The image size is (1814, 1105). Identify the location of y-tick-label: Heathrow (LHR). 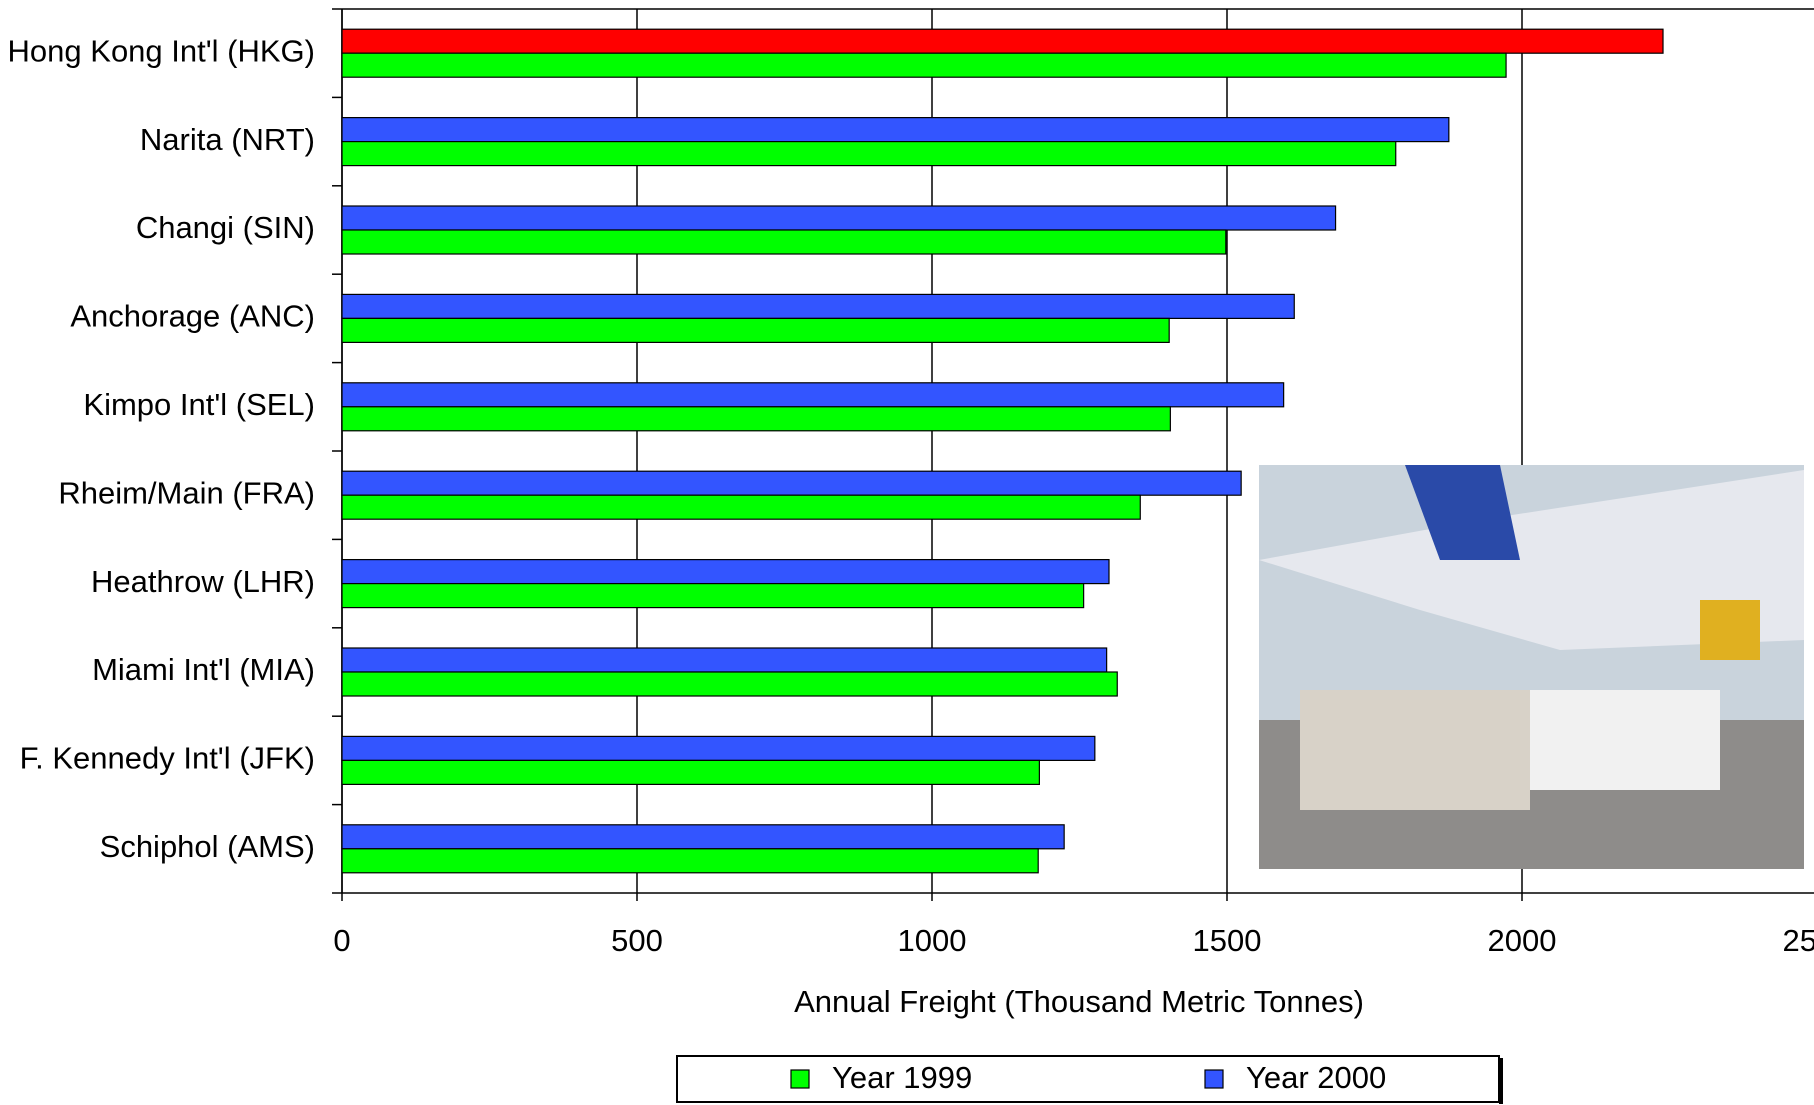
(203, 581).